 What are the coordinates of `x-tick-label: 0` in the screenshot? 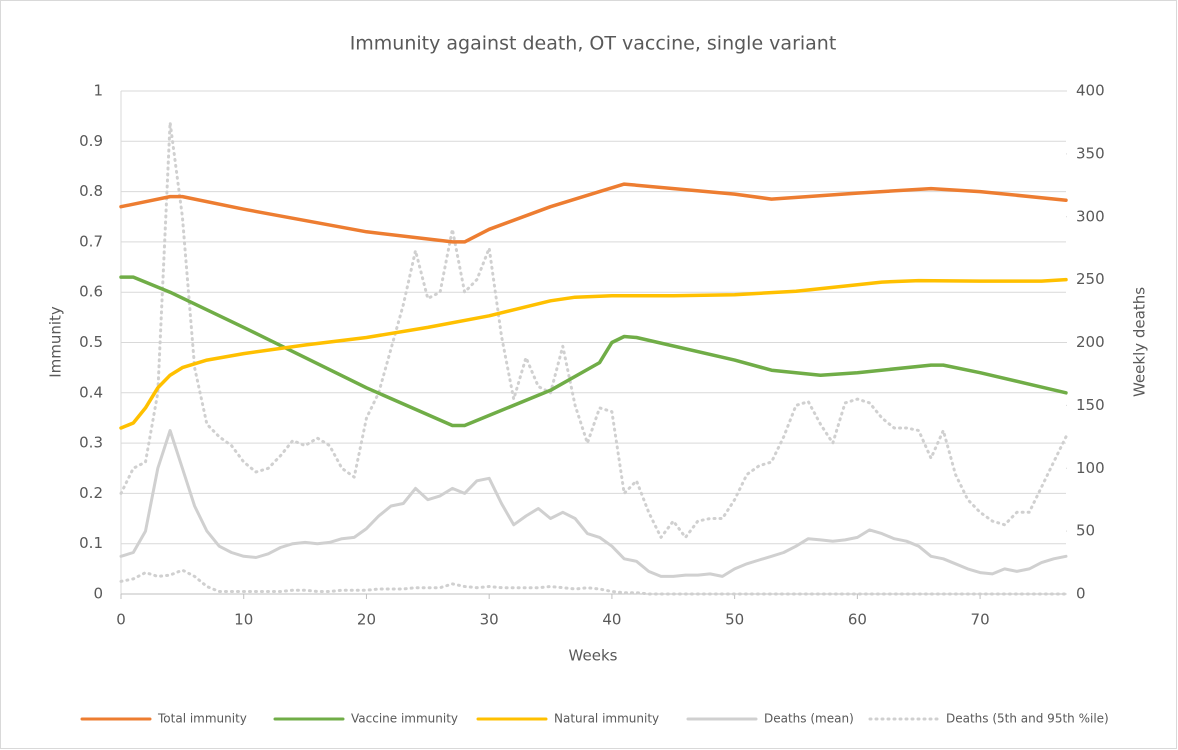 It's located at (121, 620).